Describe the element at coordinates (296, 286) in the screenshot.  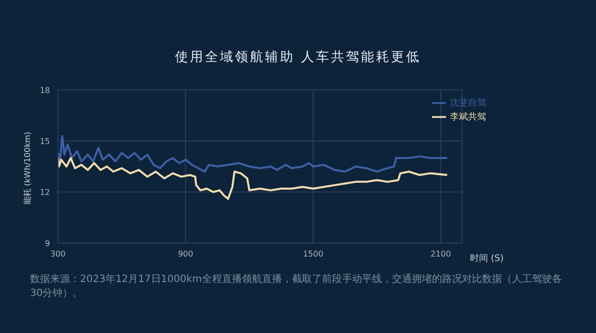
I see `source-note: 数据来源：2023年12月17日1000km全程直播领航直播，截取了前段手动平线，交通拥堵的路况对比数据（人工驾驶各30分钟）。` at that location.